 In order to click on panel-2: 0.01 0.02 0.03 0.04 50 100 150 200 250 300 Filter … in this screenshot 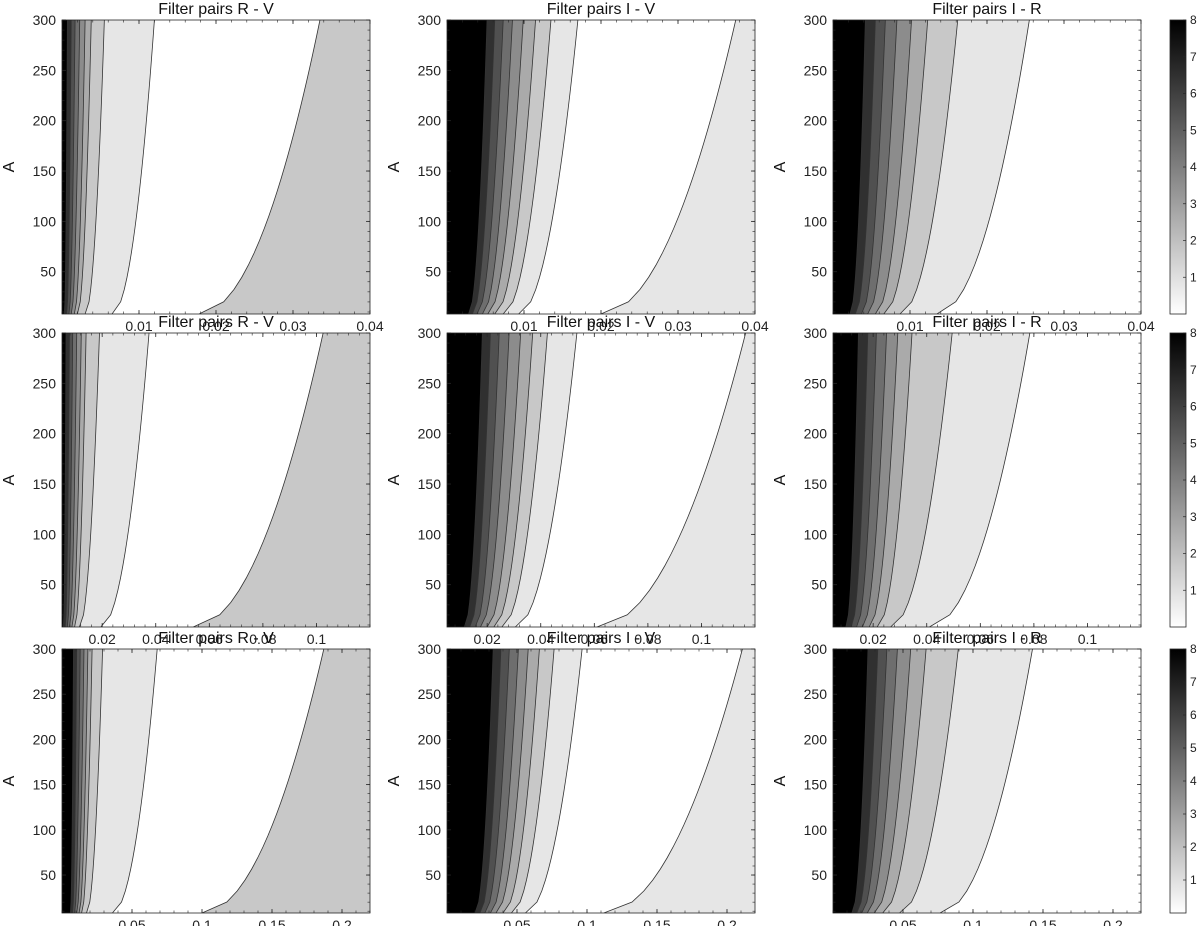, I will do `click(577, 176)`.